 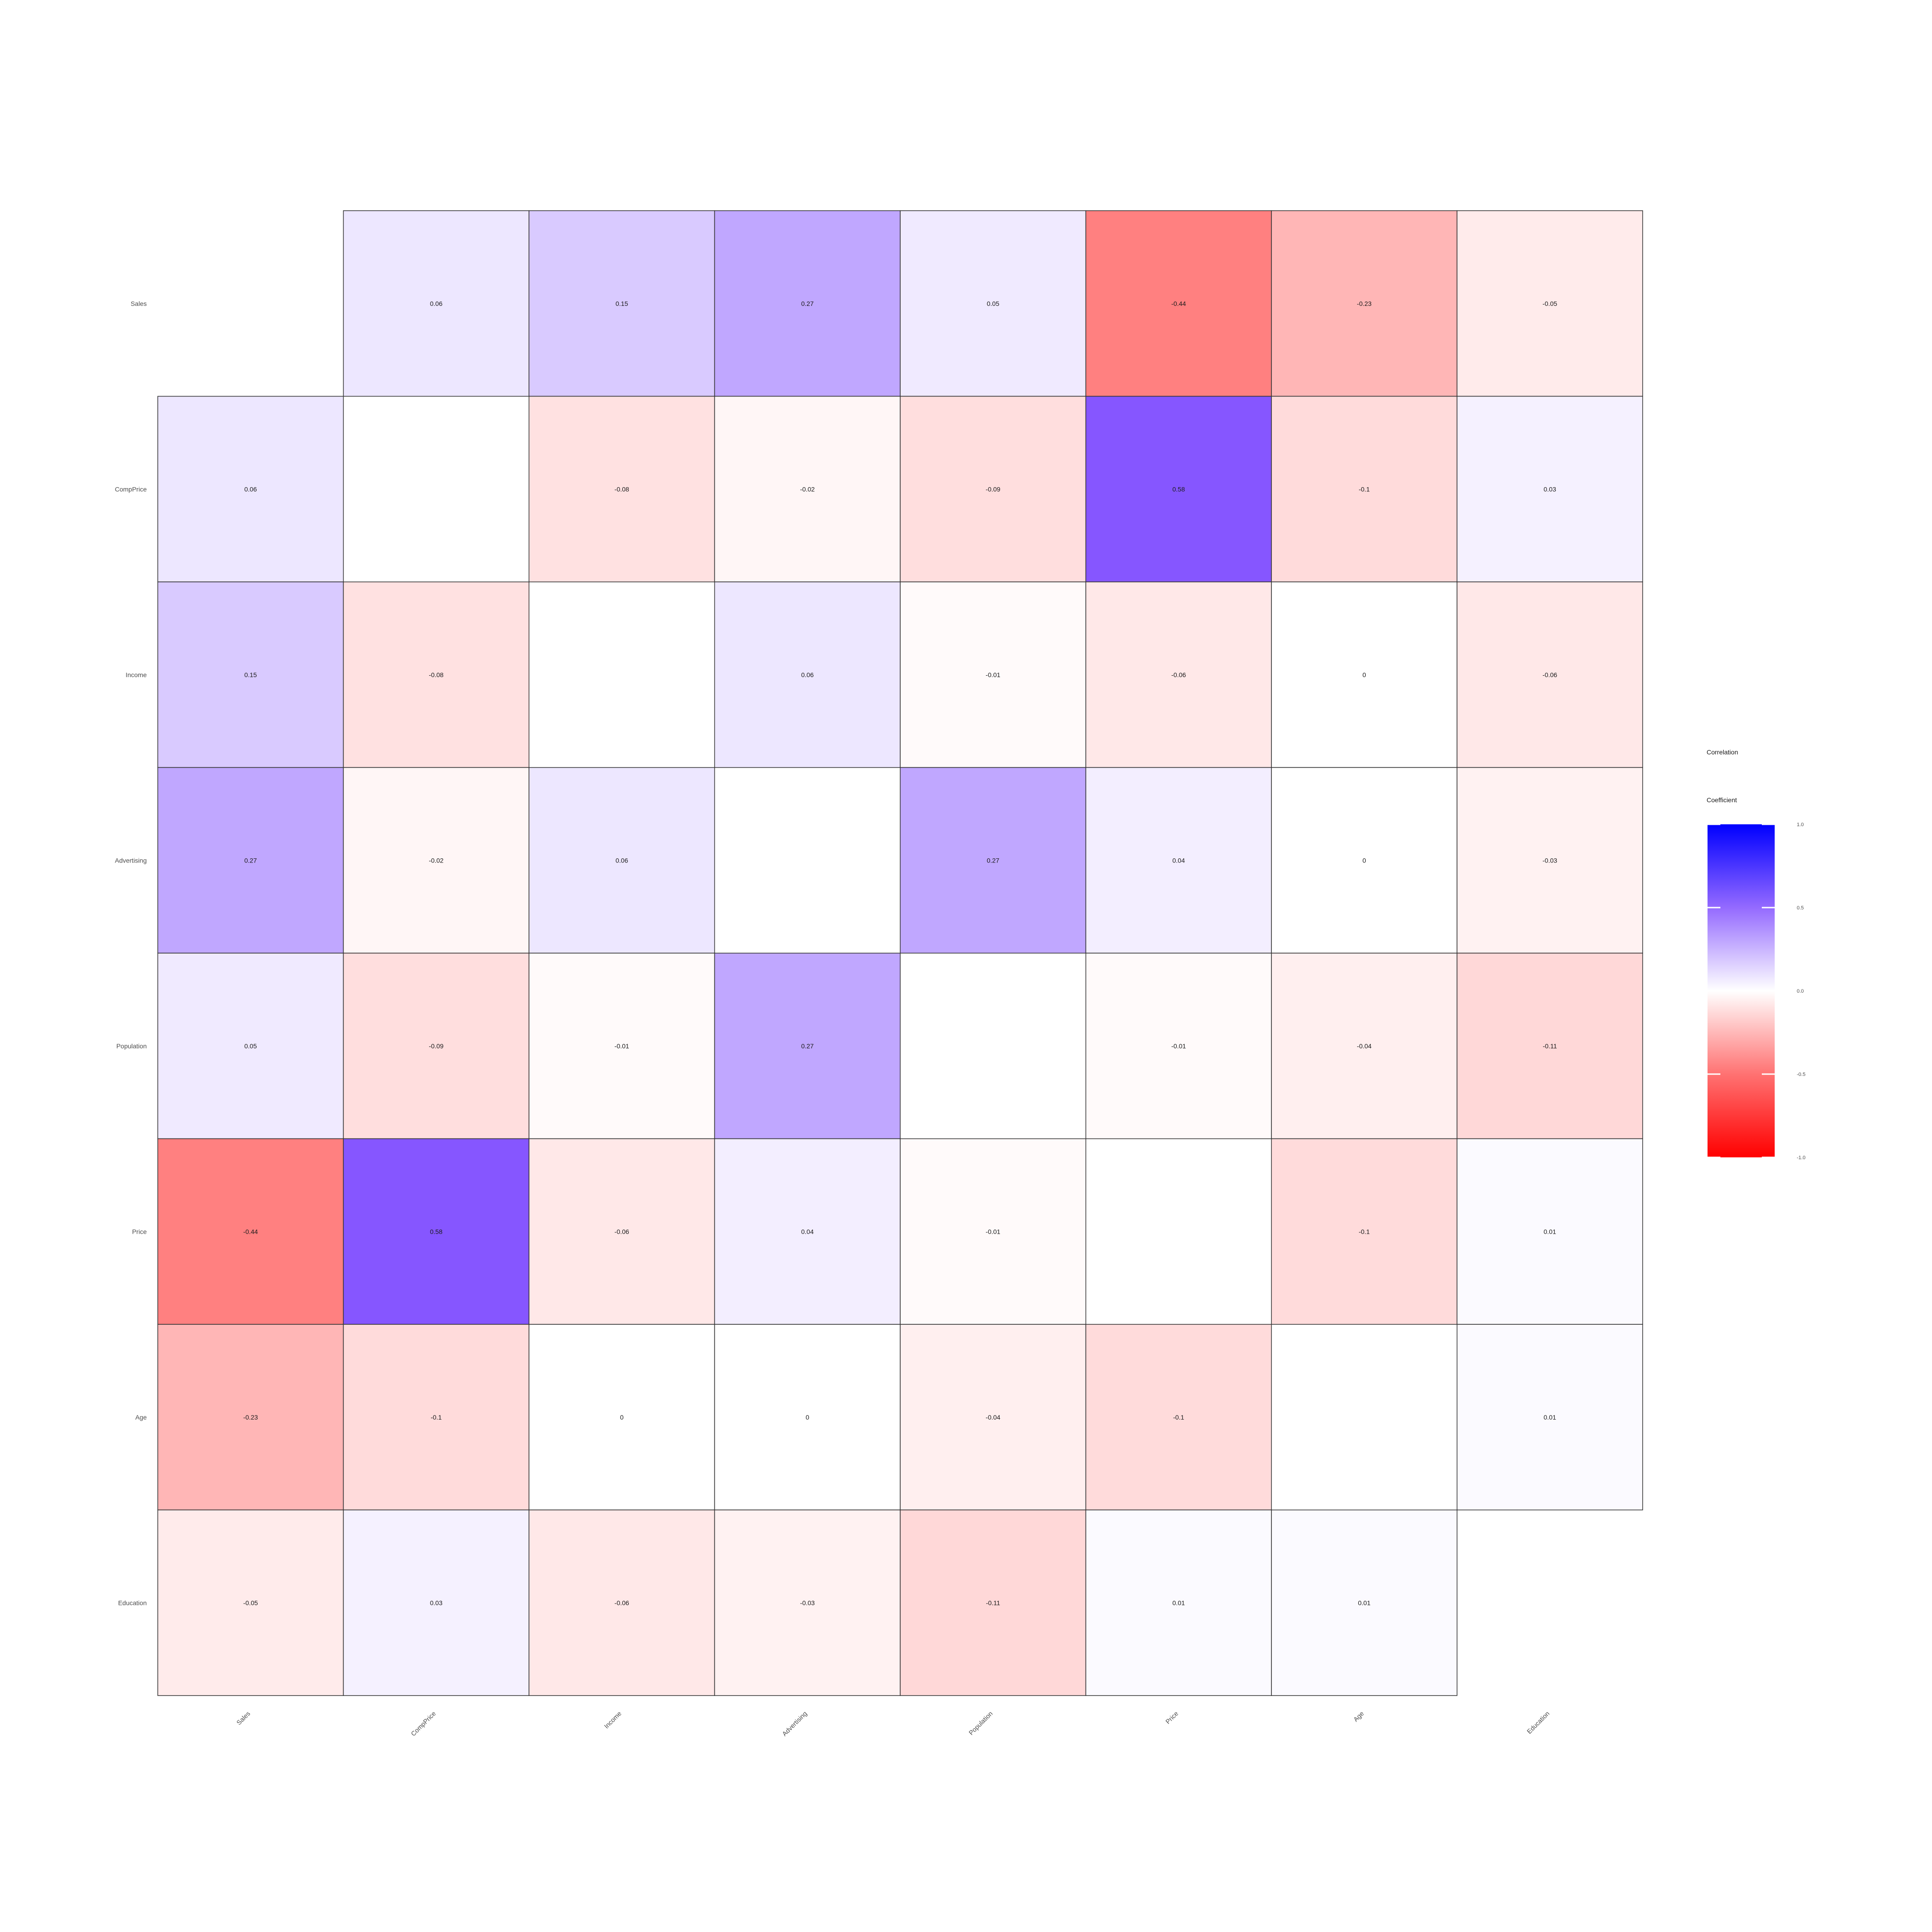 What do you see at coordinates (1800, 908) in the screenshot?
I see `legend-tick-label: 0.5` at bounding box center [1800, 908].